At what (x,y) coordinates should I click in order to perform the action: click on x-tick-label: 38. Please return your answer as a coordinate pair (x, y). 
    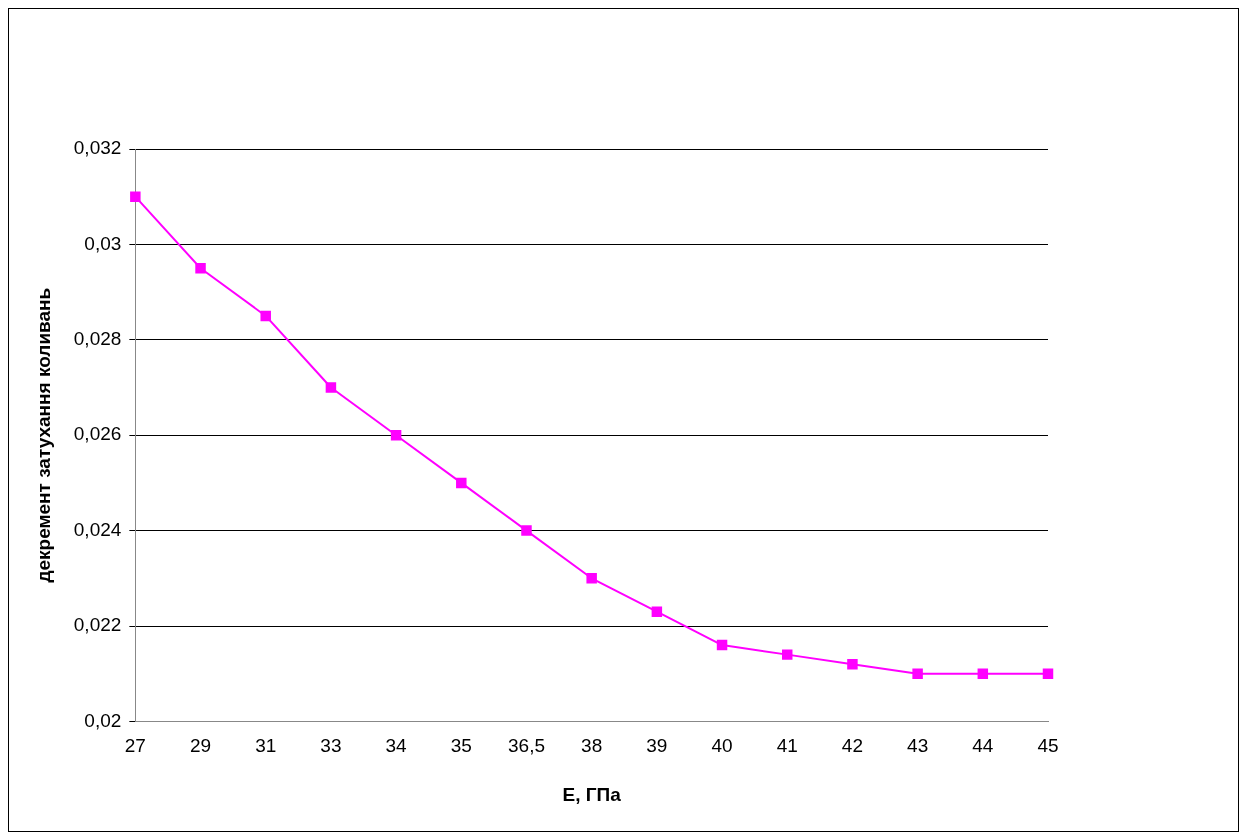
    Looking at the image, I should click on (592, 746).